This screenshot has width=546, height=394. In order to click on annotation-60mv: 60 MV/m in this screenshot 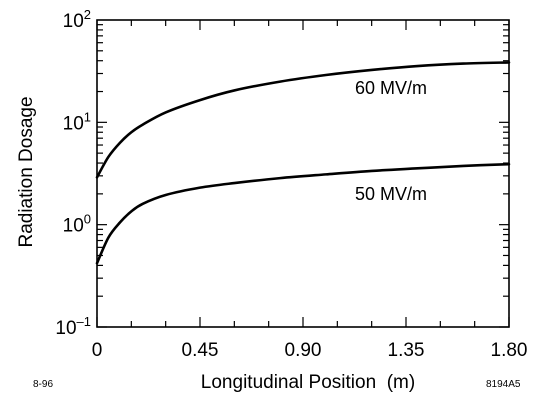, I will do `click(391, 88)`.